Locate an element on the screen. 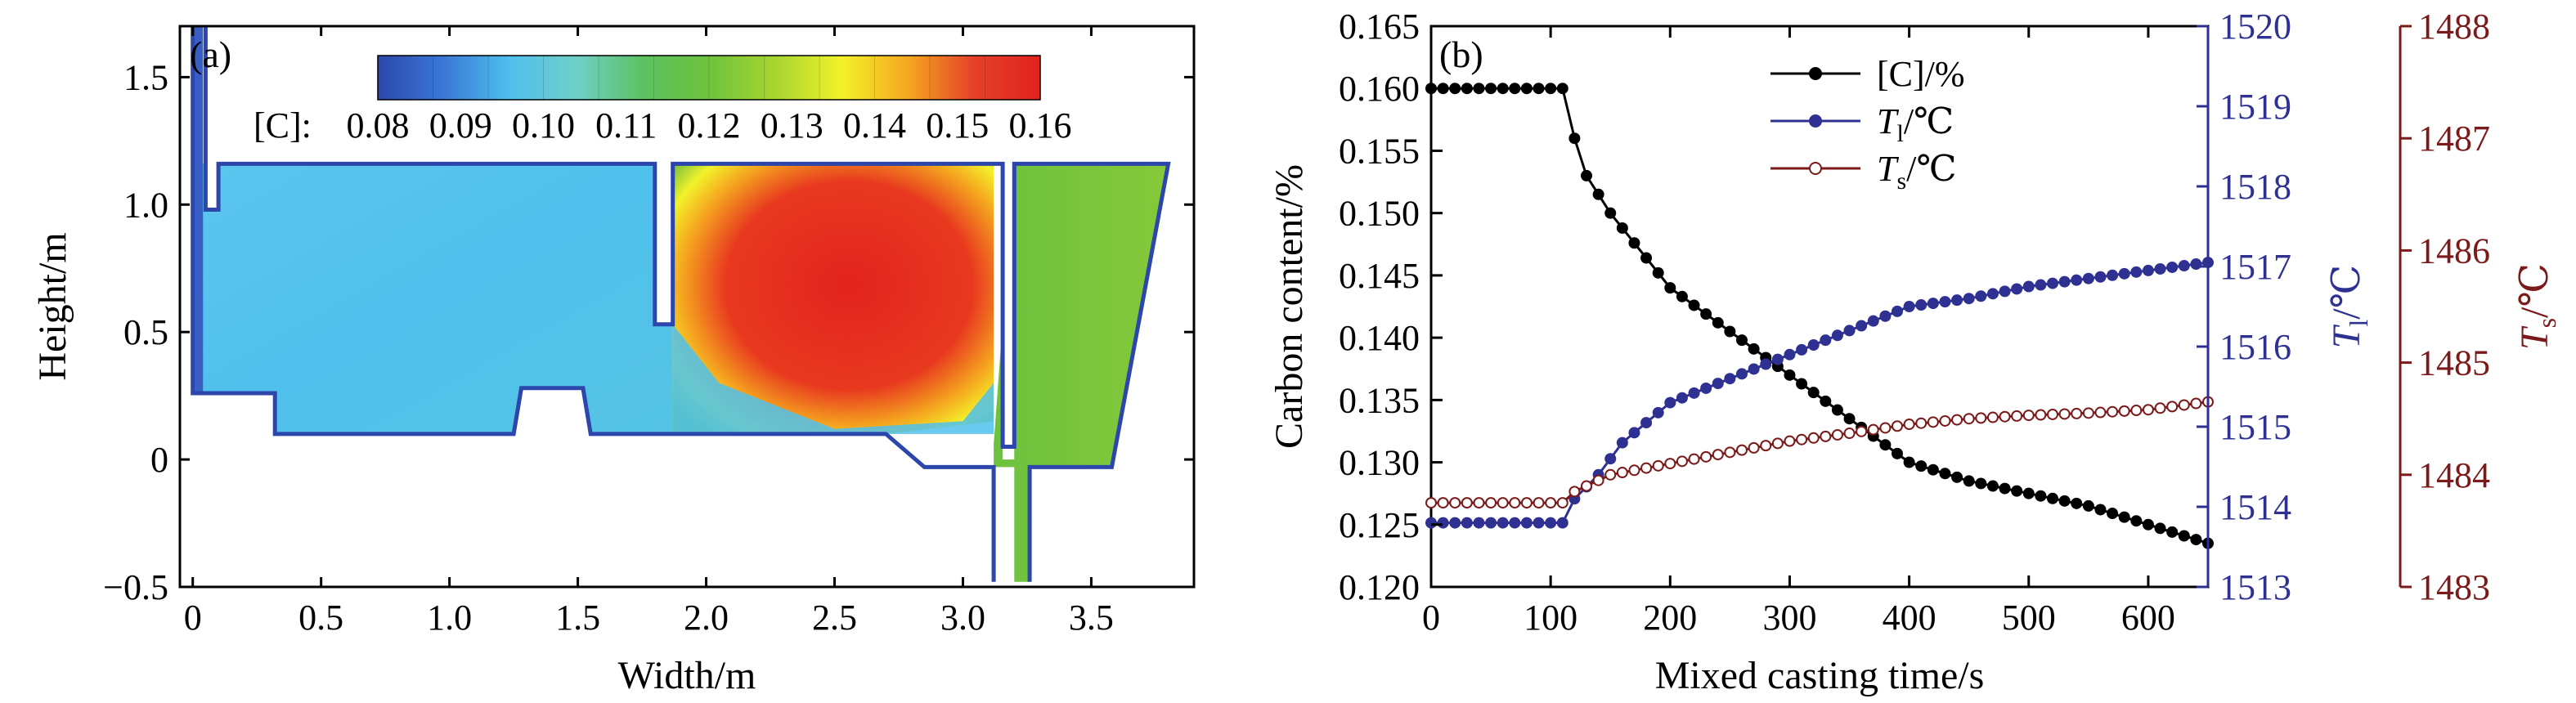 The height and width of the screenshot is (703, 2576). panel-b-left-tick-label: 0.120 is located at coordinates (1379, 587).